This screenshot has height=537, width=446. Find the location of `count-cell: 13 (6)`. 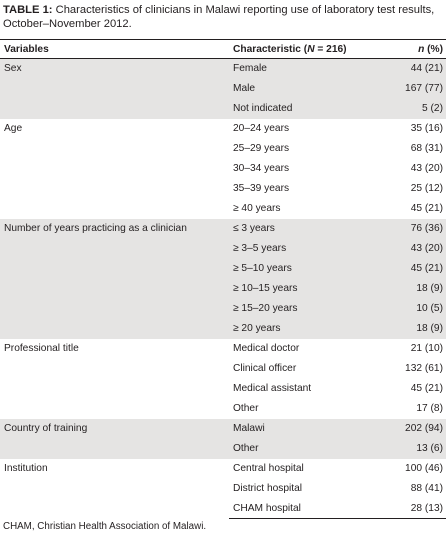

count-cell: 13 (6) is located at coordinates (412, 448).